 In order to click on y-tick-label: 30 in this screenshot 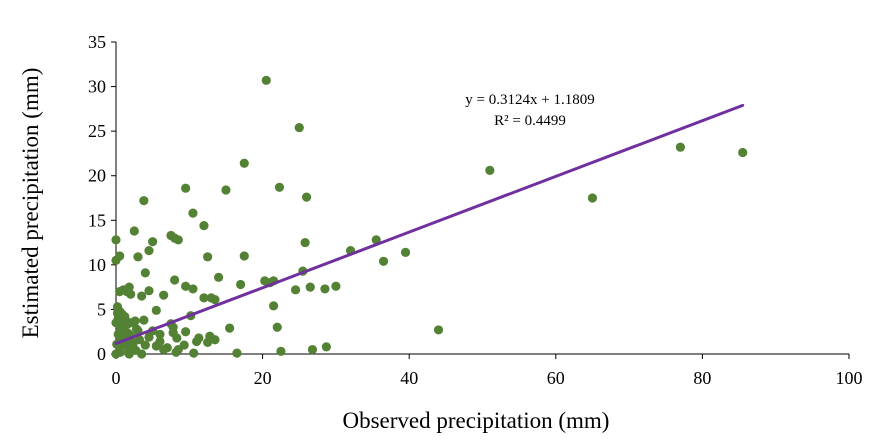, I will do `click(97, 87)`.